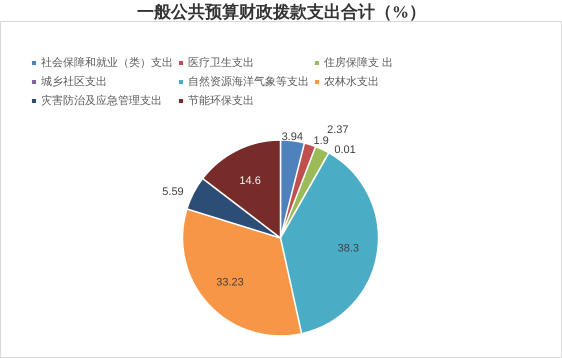  I want to click on data-label: 5.59, so click(173, 192).